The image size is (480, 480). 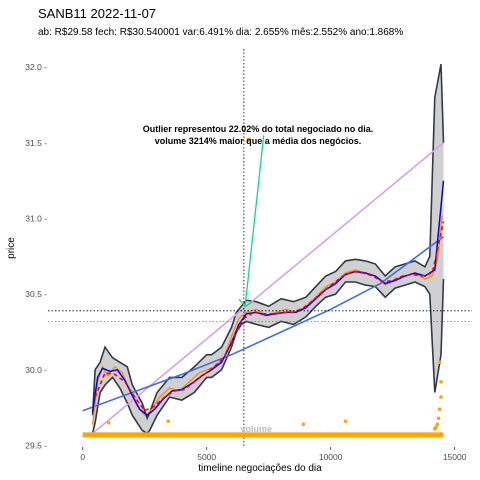 I want to click on y-tick-label: 31.0 -, so click(x=36, y=218).